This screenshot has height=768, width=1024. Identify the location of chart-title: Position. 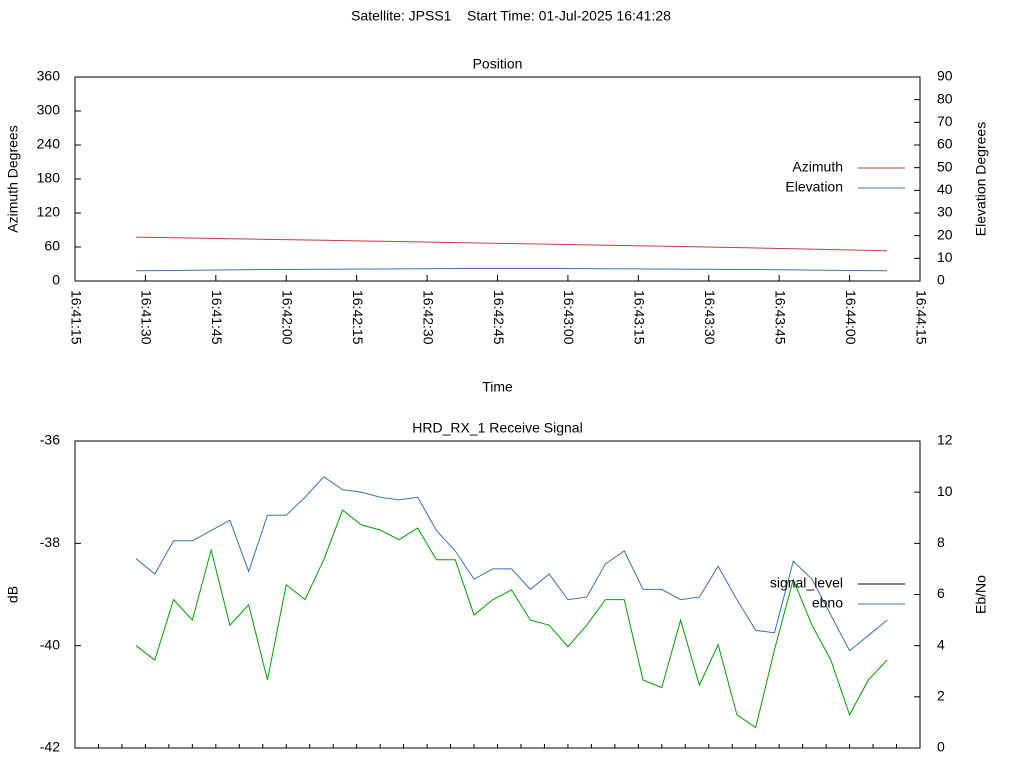
(498, 64).